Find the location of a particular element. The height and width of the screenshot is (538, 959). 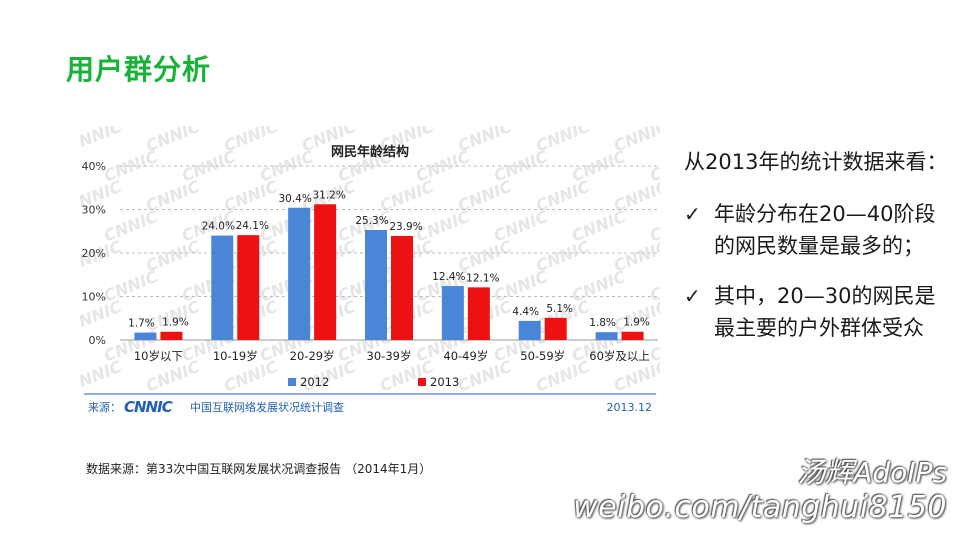

chart-legend: 2012 2013 is located at coordinates (373, 382).